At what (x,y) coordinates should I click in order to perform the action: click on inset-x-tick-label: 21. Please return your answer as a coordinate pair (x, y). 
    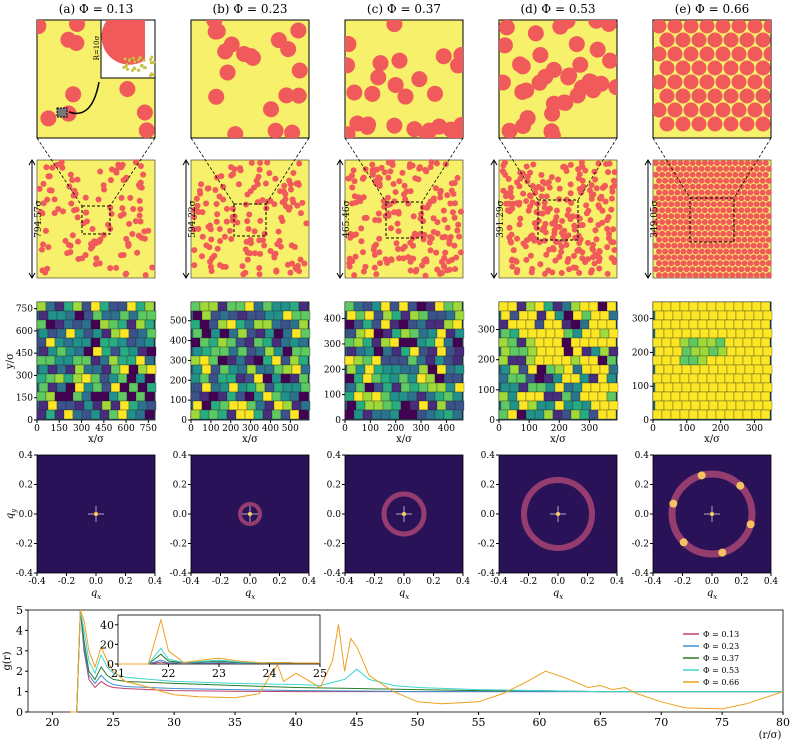
    Looking at the image, I should click on (118, 673).